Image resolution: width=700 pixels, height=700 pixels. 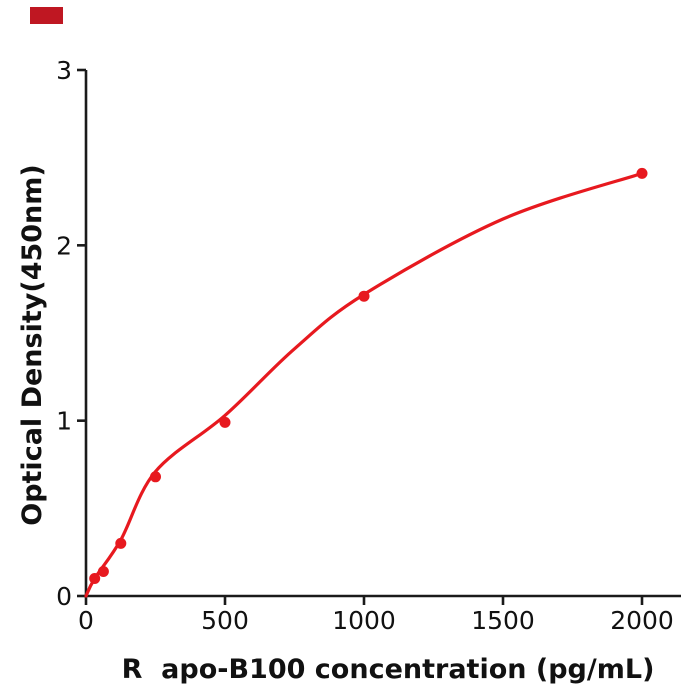 I want to click on x-tick-label: 2000, so click(x=642, y=620).